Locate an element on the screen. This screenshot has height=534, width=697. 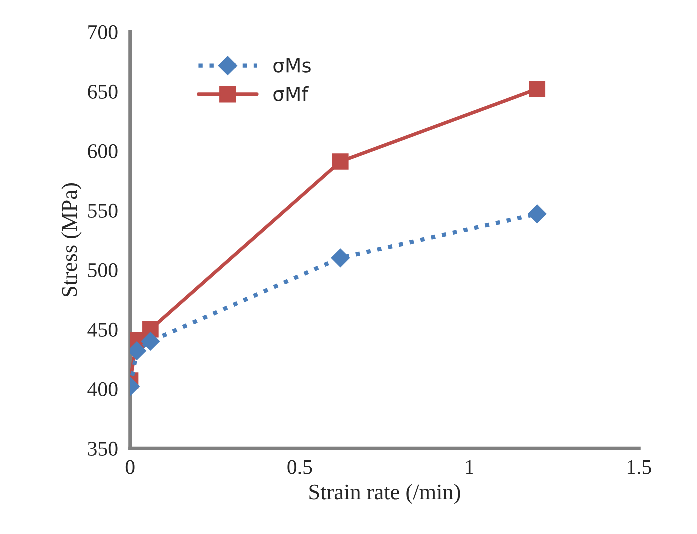
x-axis-title: Strain rate (/min) is located at coordinates (385, 494).